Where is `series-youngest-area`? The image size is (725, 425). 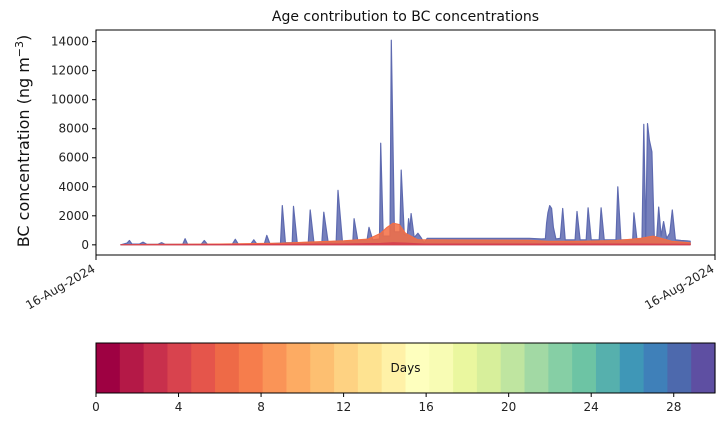
series-youngest-area is located at coordinates (405, 244).